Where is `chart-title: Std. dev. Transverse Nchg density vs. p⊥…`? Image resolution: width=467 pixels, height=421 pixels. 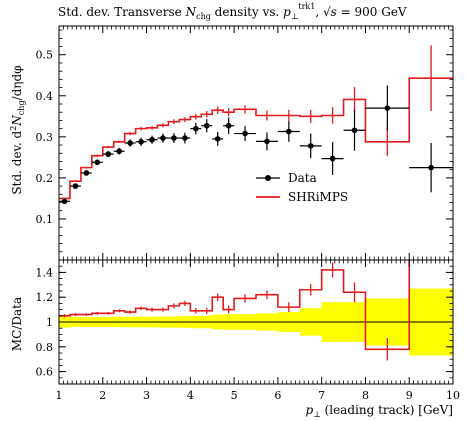 chart-title: Std. dev. Transverse Nchg density vs. p⊥… is located at coordinates (232, 11).